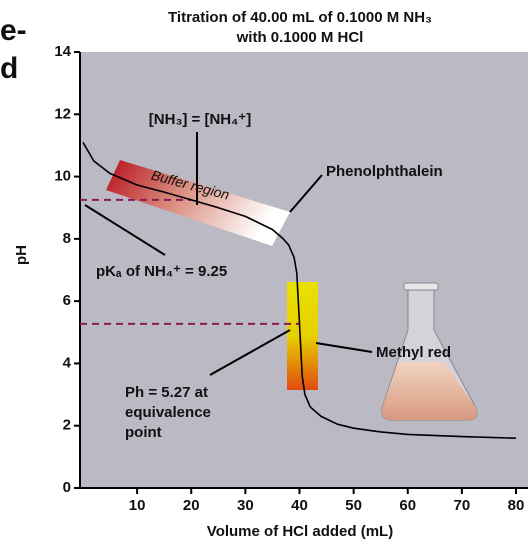 The width and height of the screenshot is (528, 541). Describe the element at coordinates (67, 362) in the screenshot. I see `y-tick-label: 4` at that location.